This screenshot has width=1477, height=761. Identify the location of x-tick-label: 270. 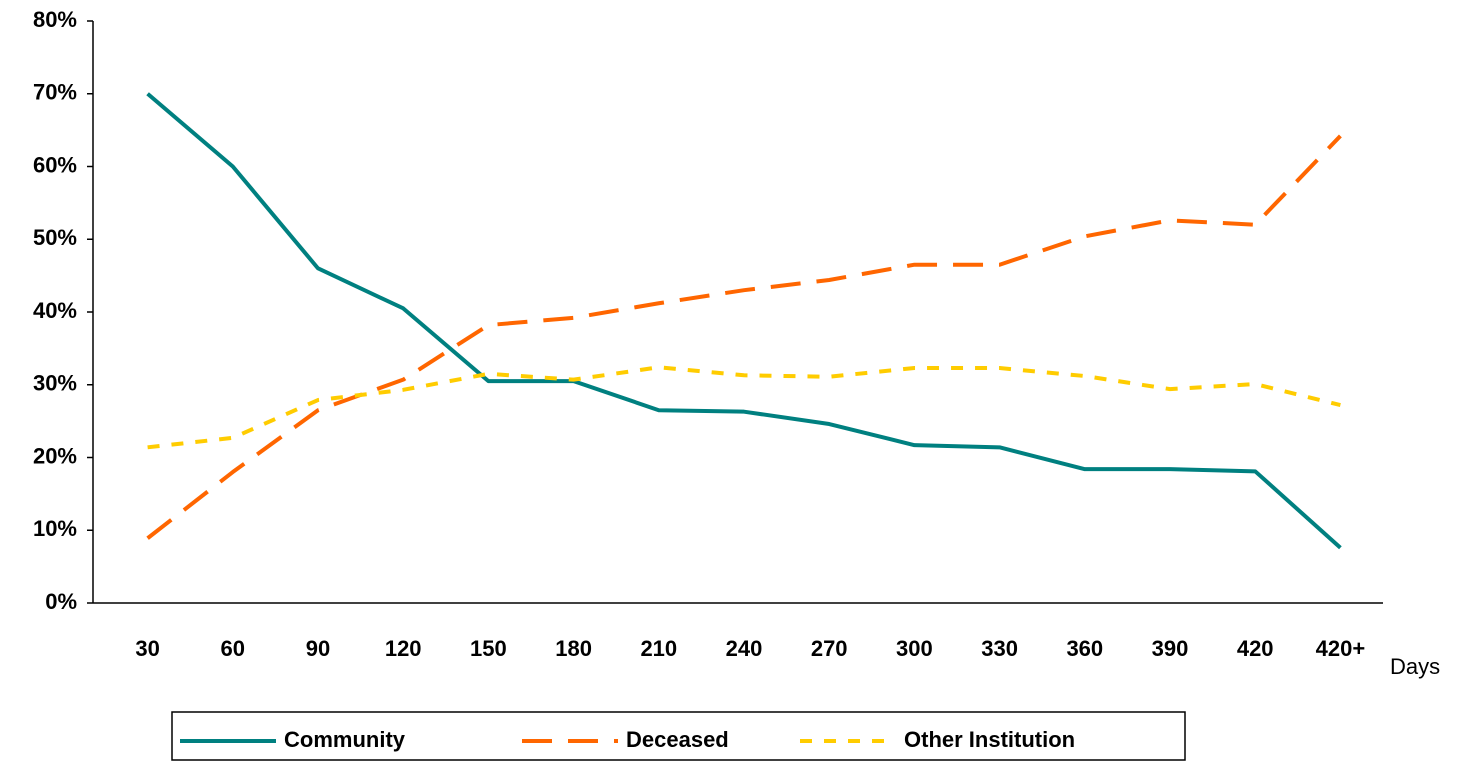
(829, 648).